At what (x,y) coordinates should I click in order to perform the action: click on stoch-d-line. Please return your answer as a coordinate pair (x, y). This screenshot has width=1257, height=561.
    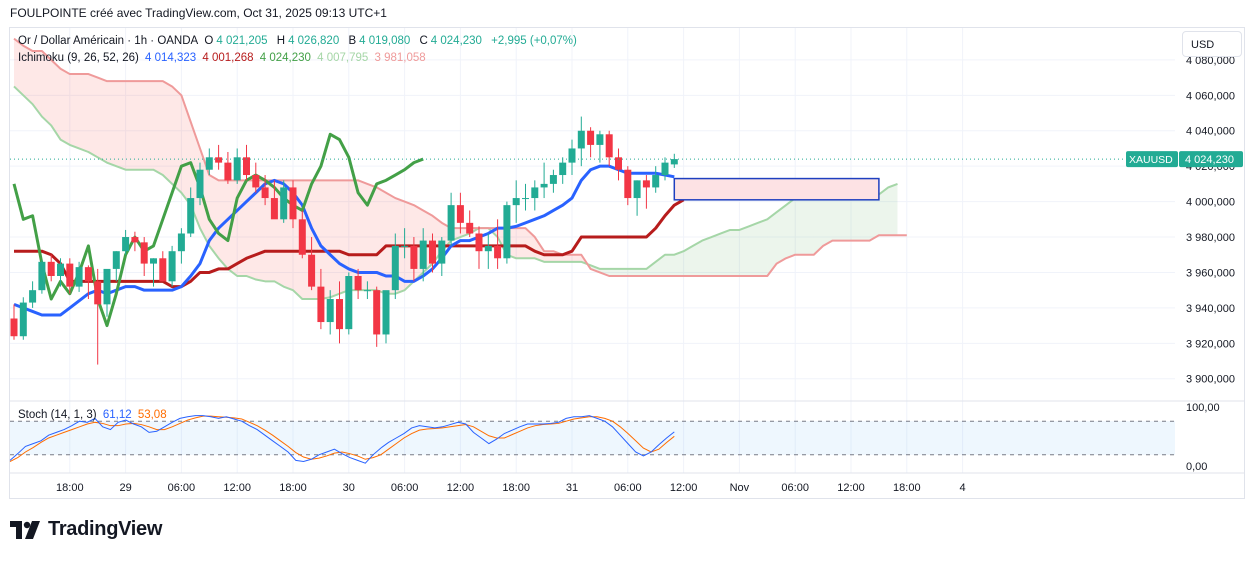
    Looking at the image, I should click on (342, 438).